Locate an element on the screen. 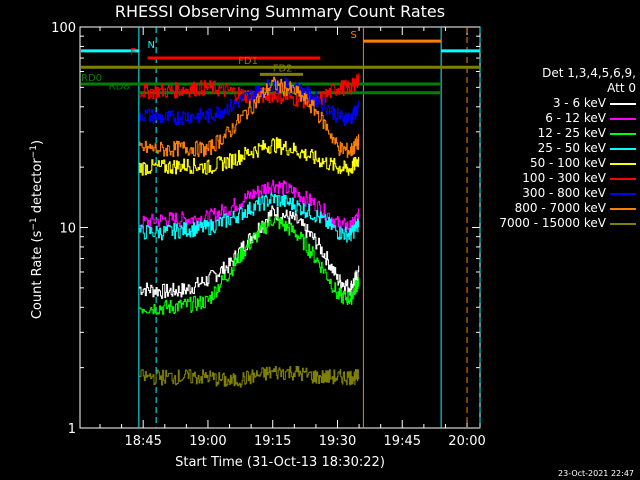 The height and width of the screenshot is (480, 640). legend-entry: 800 - 7000 keV is located at coordinates (561, 208).